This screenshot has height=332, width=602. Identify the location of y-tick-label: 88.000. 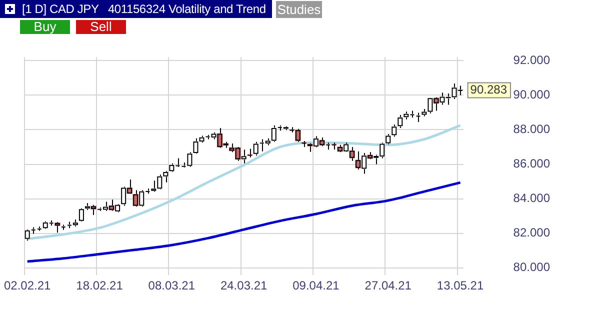
(531, 129).